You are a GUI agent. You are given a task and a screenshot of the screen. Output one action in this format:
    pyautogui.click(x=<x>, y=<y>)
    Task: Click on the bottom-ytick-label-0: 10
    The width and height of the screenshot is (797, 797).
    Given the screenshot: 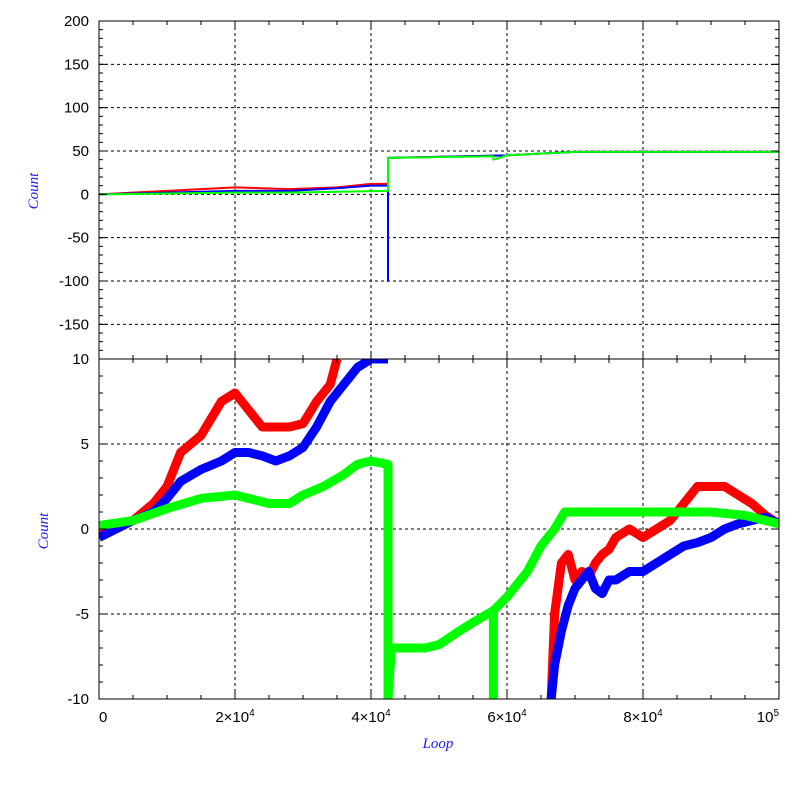 What is the action you would take?
    pyautogui.click(x=80, y=359)
    